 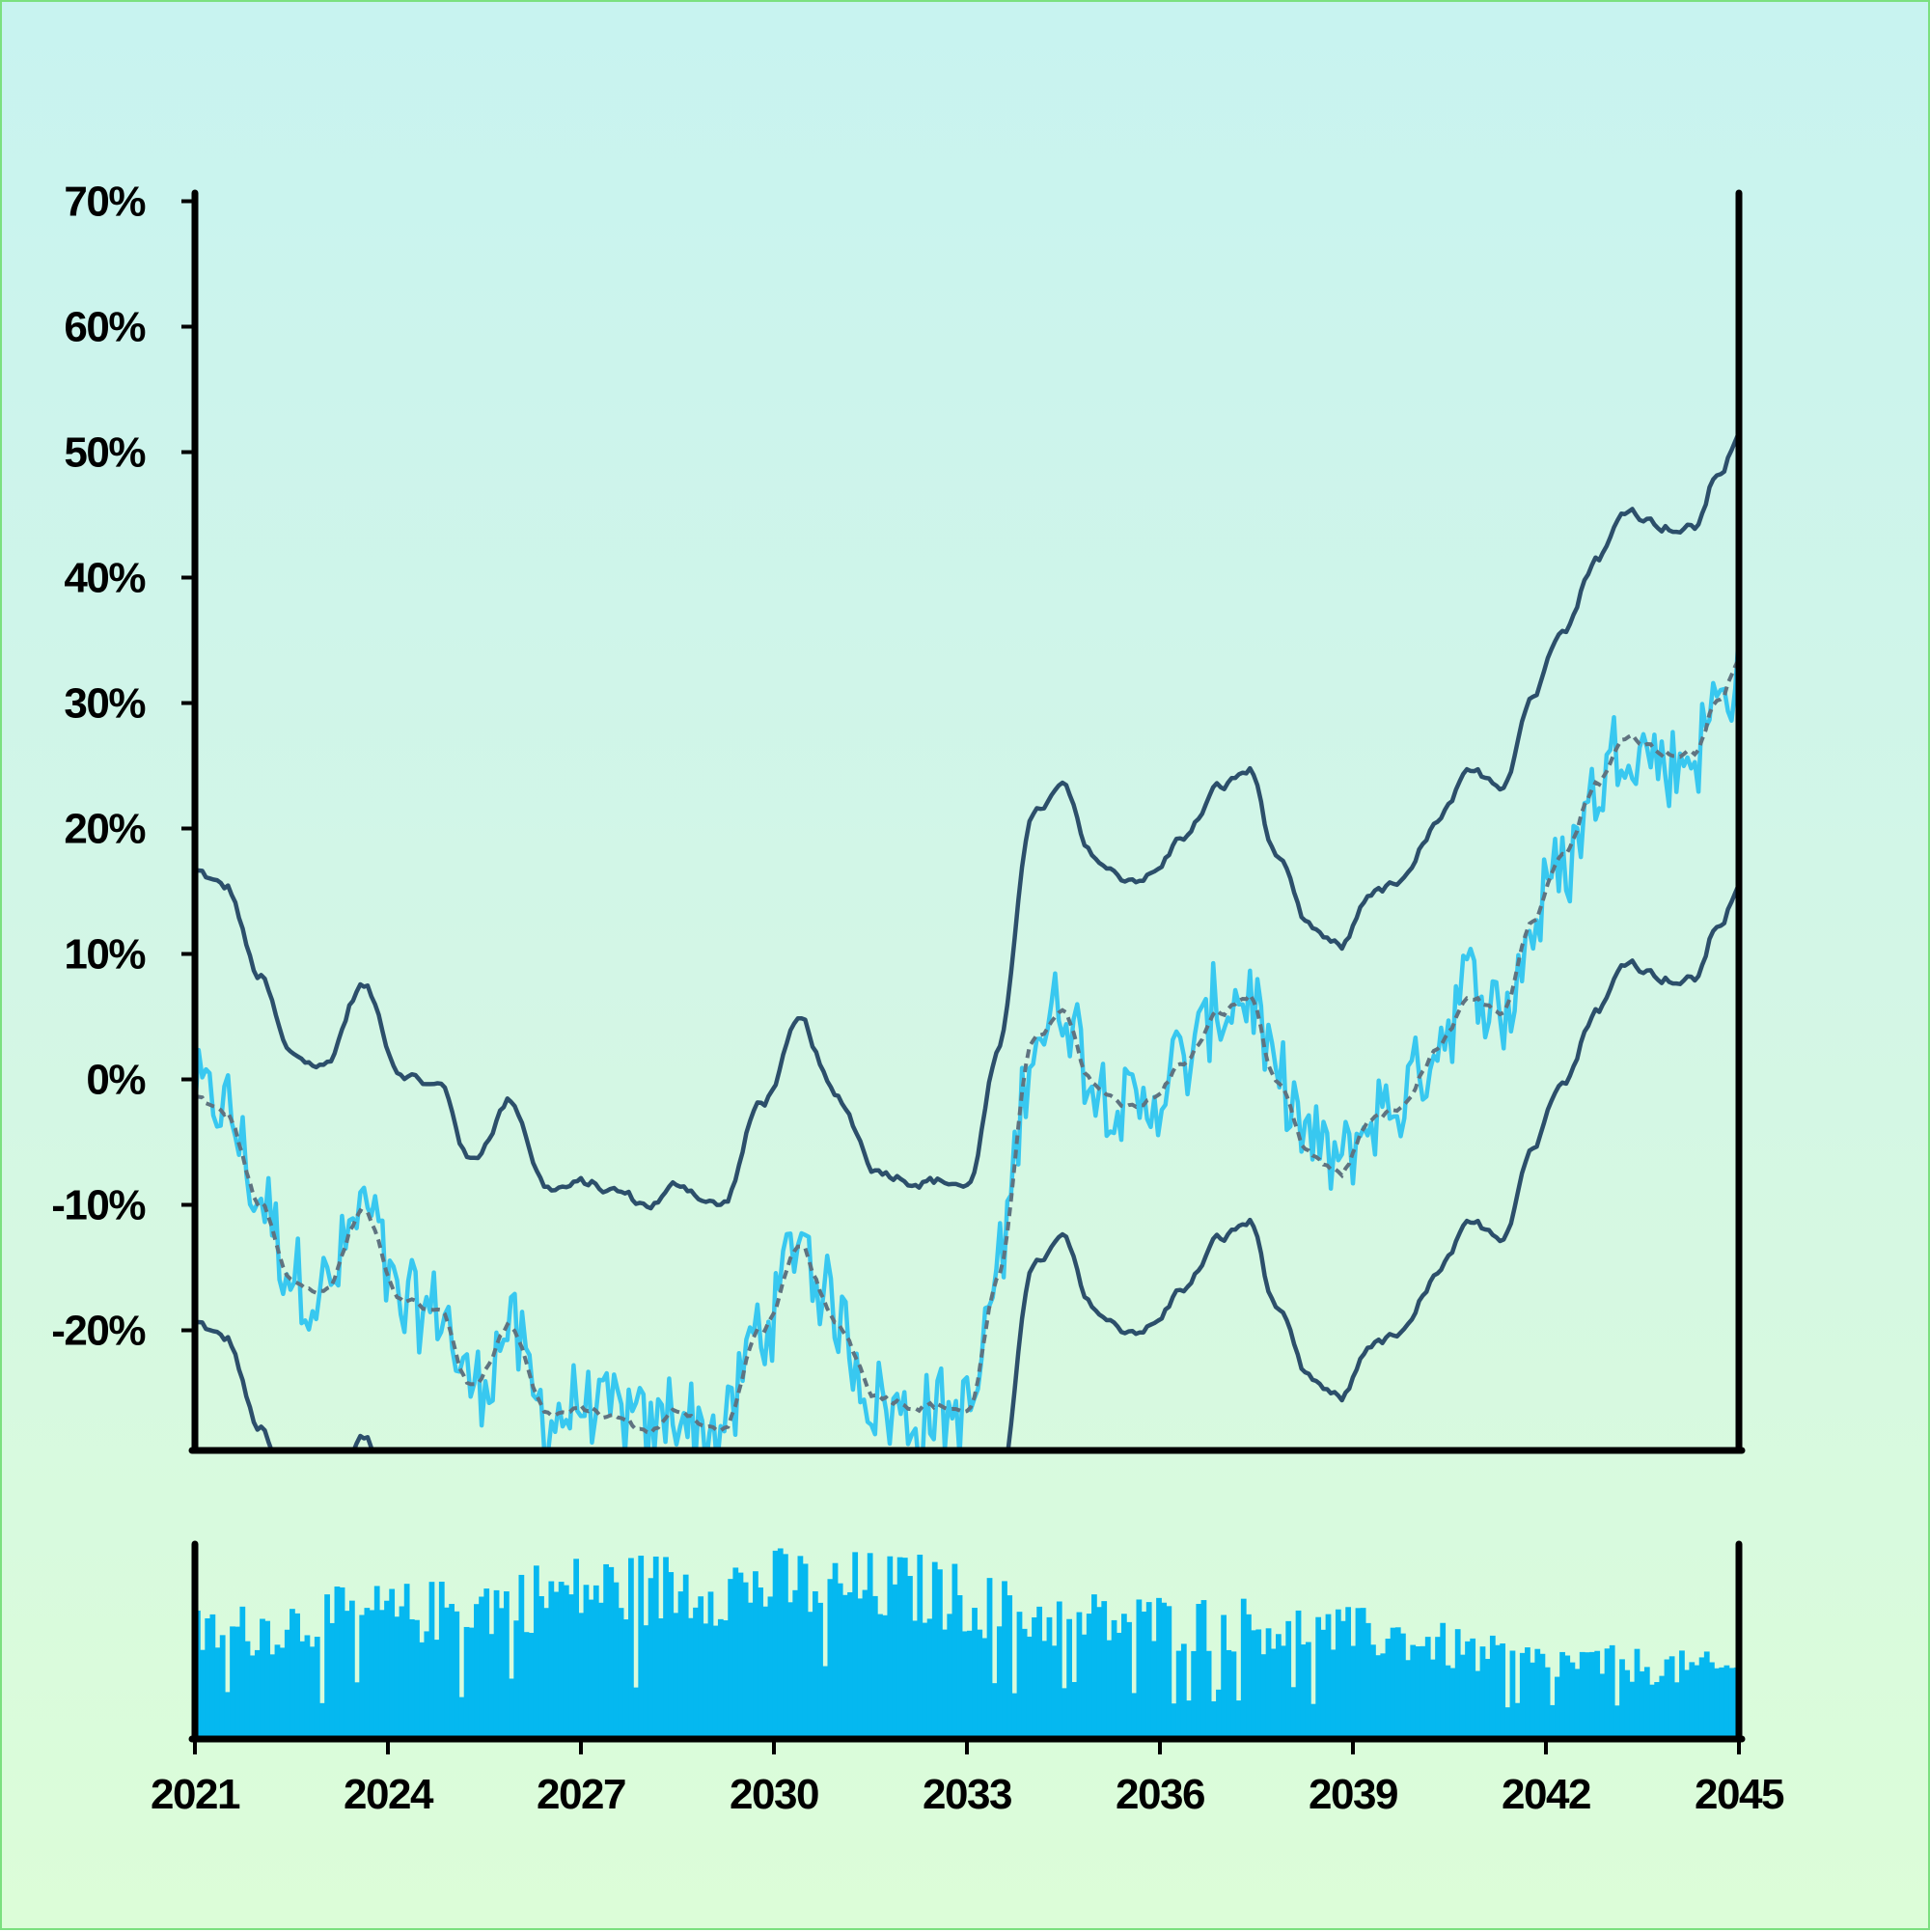 What do you see at coordinates (581, 1794) in the screenshot?
I see `x-tick-label: 2027` at bounding box center [581, 1794].